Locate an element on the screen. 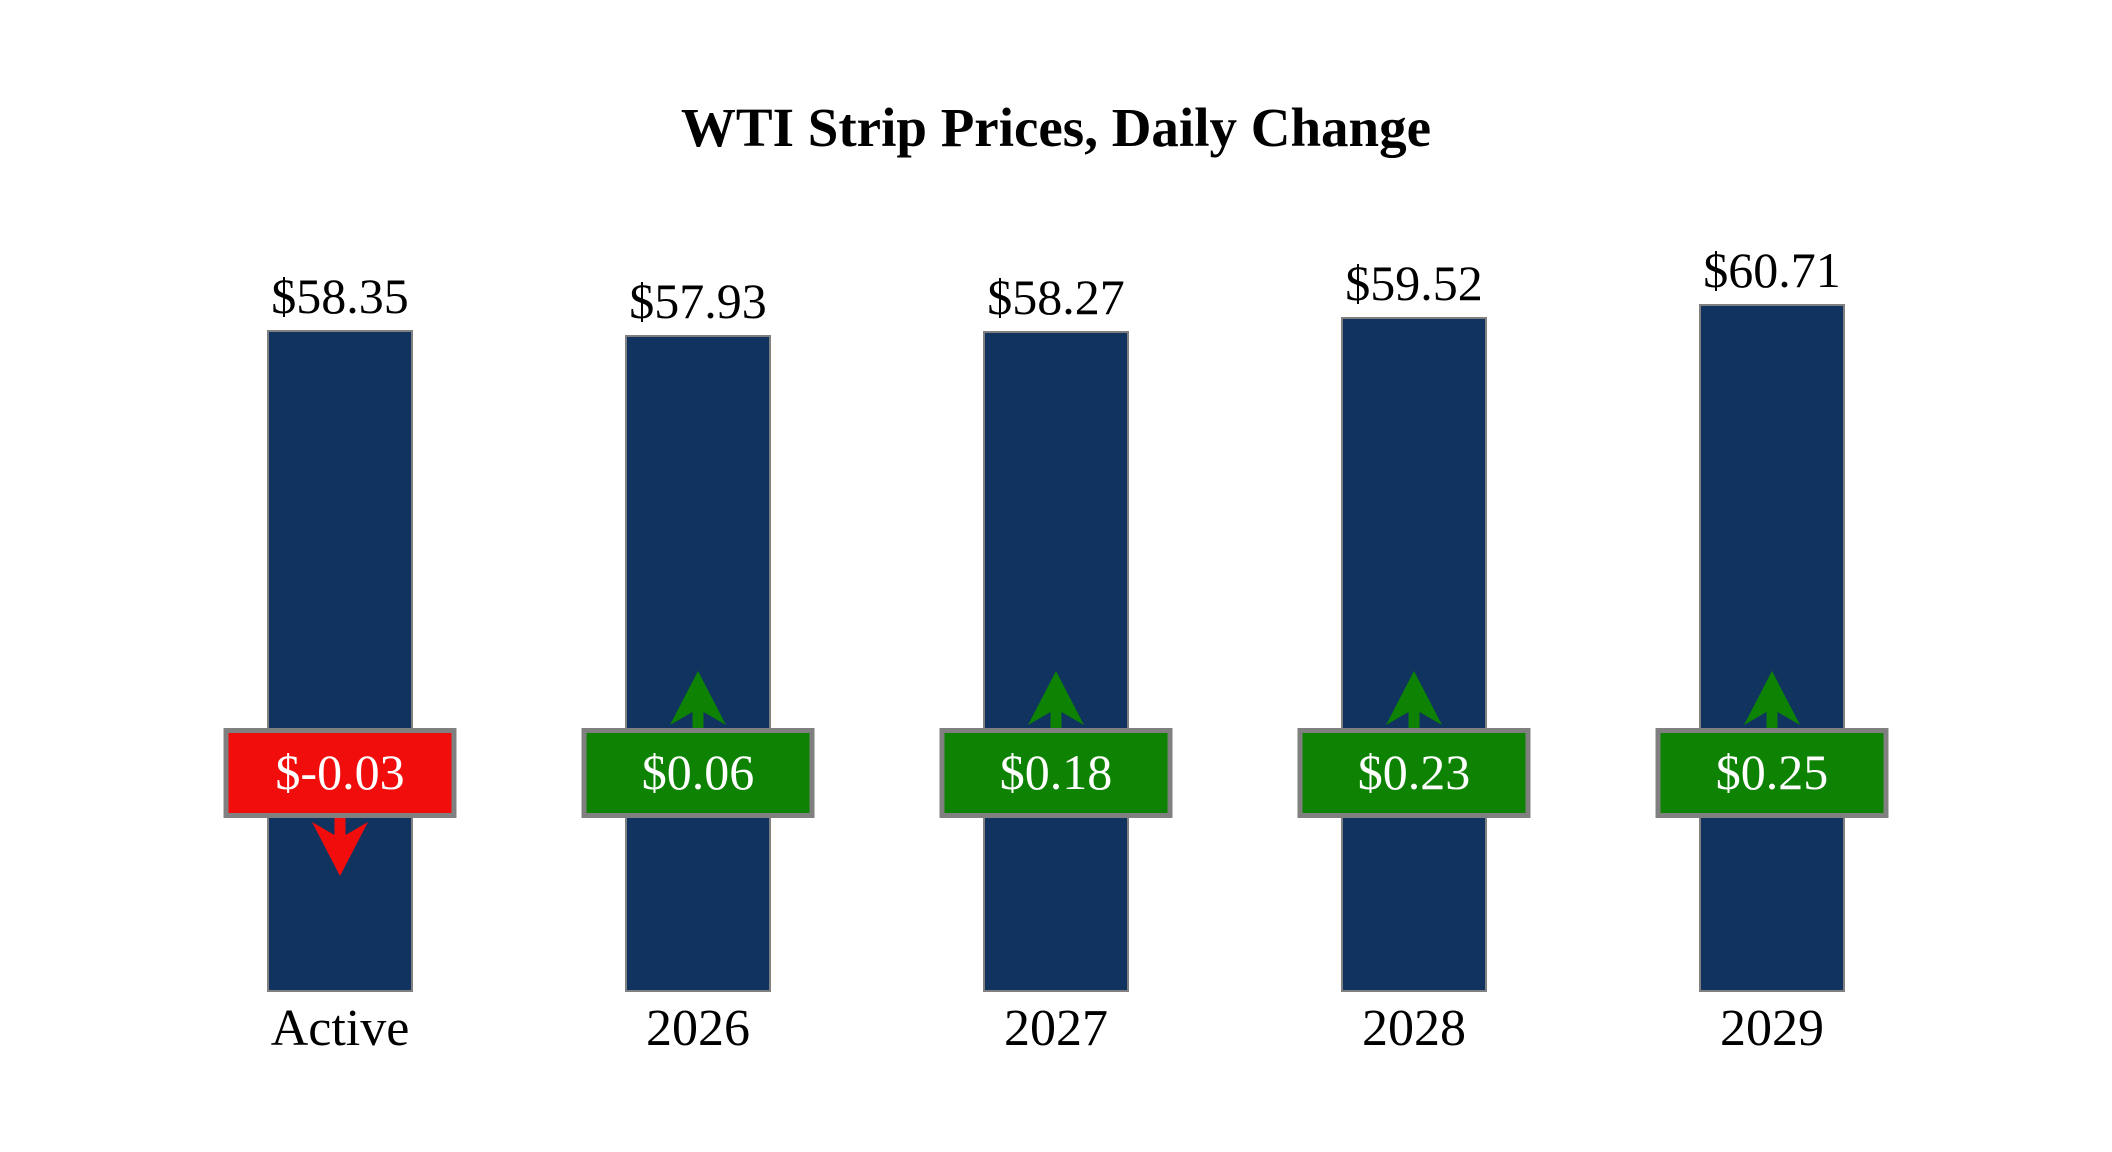 The width and height of the screenshot is (2112, 1152). price-label: $57.93 is located at coordinates (698, 301).